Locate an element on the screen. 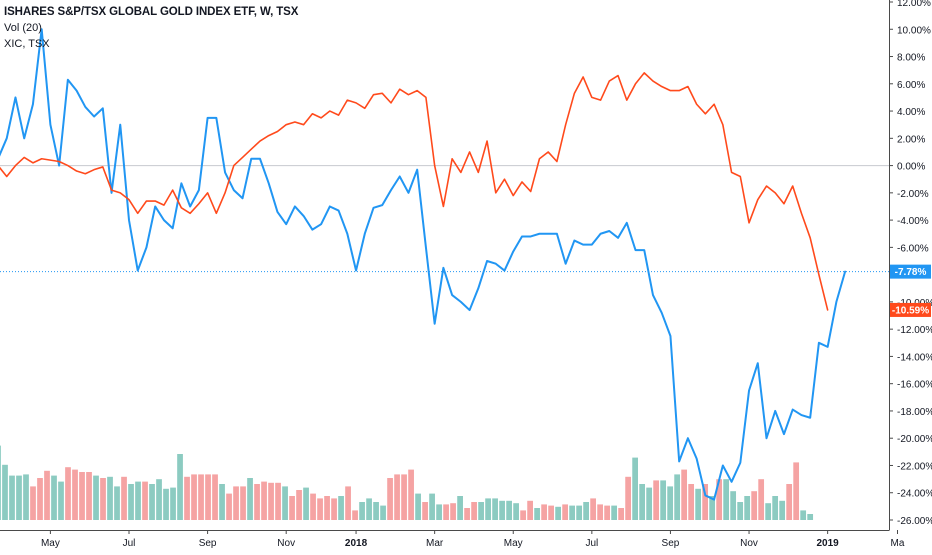 The image size is (932, 555). legend-compare: XIC, TSX is located at coordinates (27, 44).